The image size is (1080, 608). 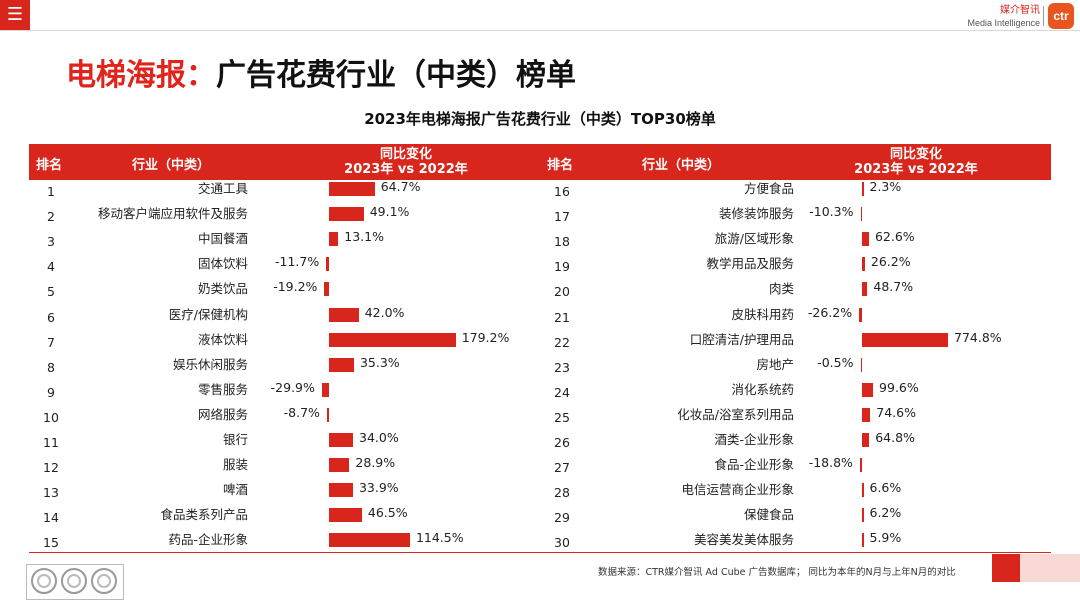 I want to click on rank-cell: 7, so click(x=51, y=342).